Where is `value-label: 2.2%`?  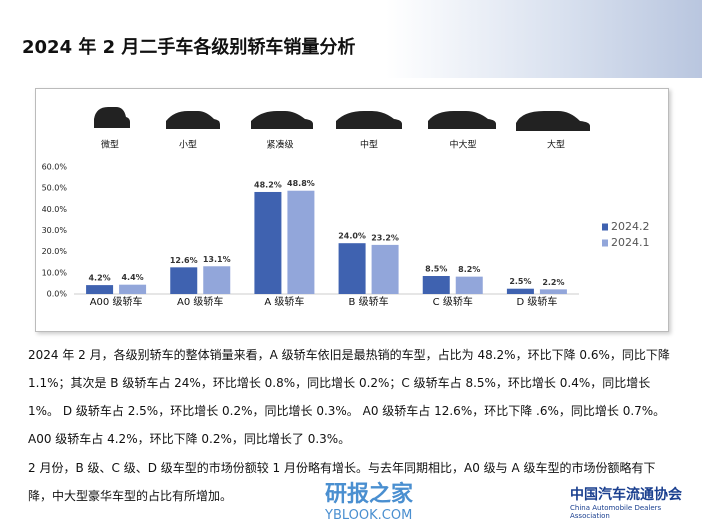
value-label: 2.2% is located at coordinates (553, 282).